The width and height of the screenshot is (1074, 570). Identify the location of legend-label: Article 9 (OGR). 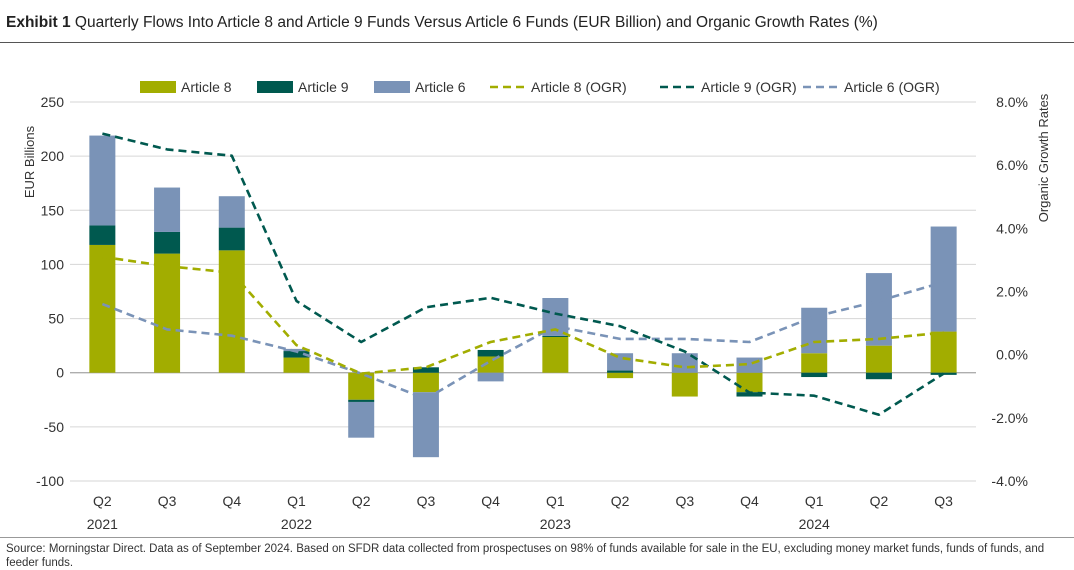
(749, 87).